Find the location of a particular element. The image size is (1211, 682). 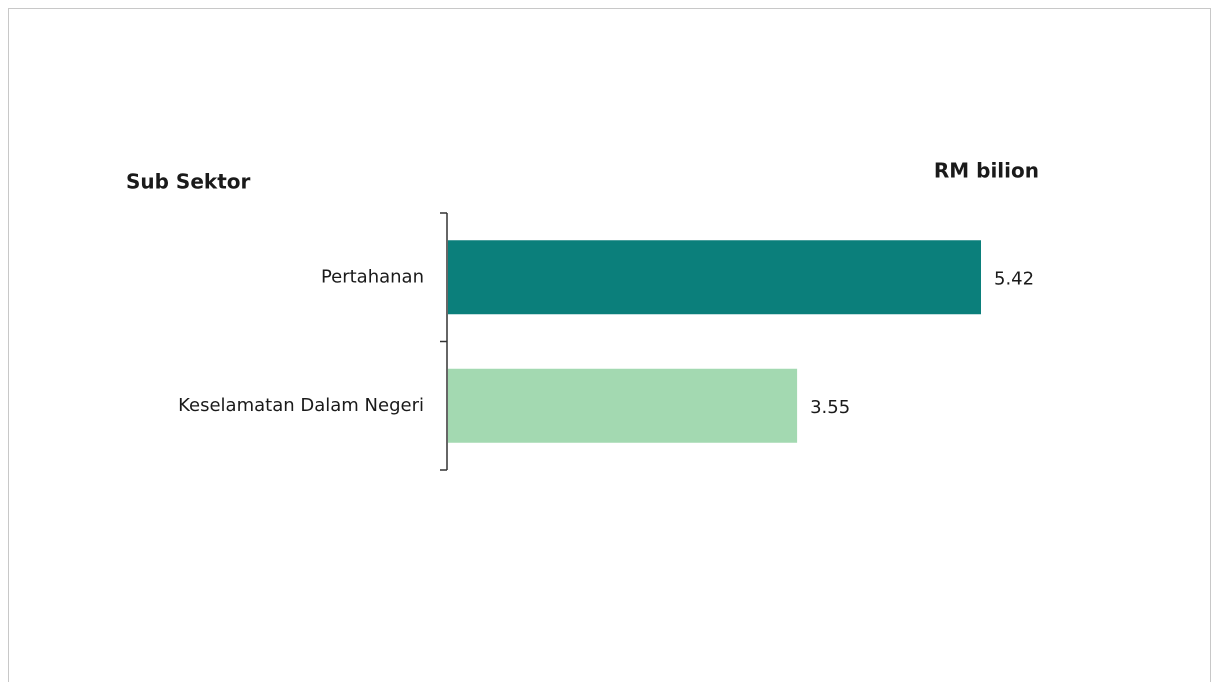

value-axis-label: RM bilion is located at coordinates (986, 171).